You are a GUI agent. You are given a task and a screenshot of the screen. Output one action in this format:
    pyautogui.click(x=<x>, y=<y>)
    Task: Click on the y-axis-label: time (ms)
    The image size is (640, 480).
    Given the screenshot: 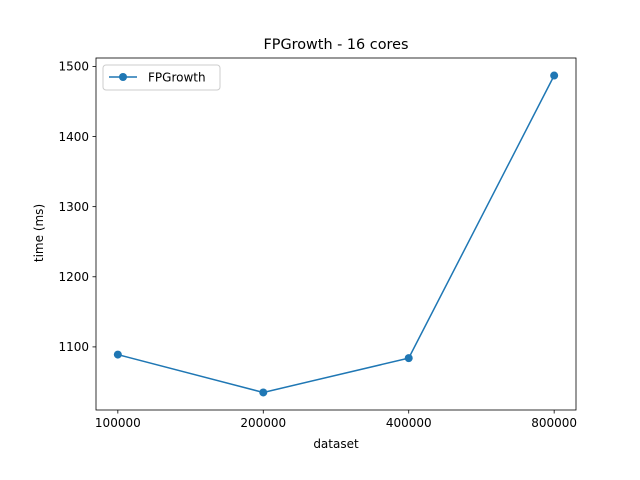 What is the action you would take?
    pyautogui.click(x=39, y=233)
    